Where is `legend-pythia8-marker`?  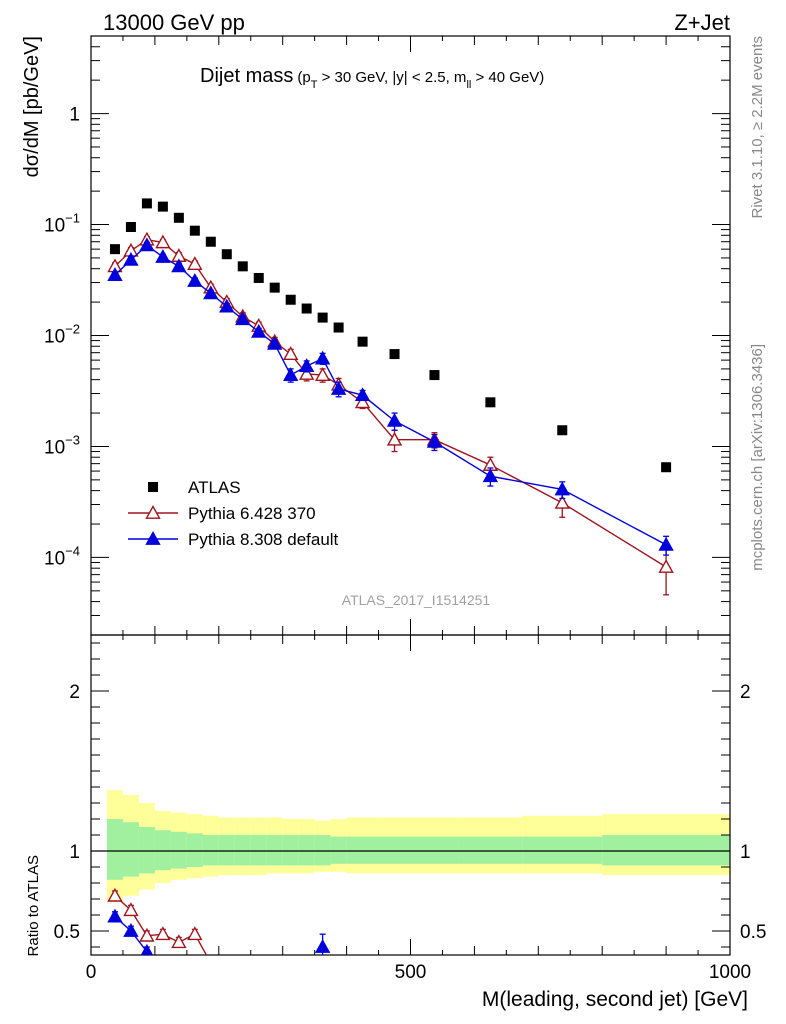 legend-pythia8-marker is located at coordinates (153, 538).